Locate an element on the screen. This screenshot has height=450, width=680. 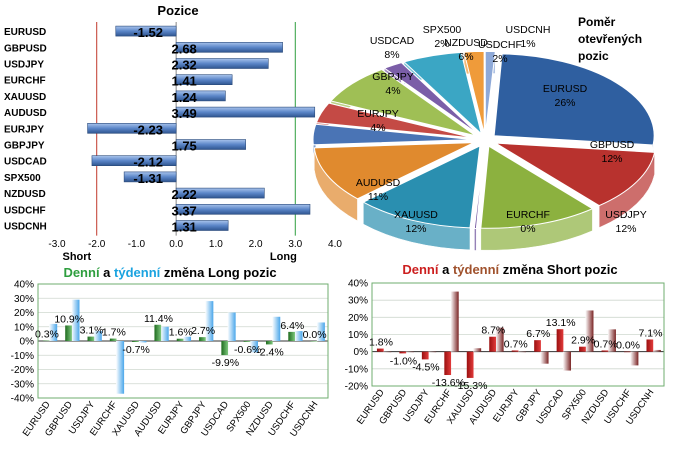
pozice-category-label: EURCHF is located at coordinates (25, 81).